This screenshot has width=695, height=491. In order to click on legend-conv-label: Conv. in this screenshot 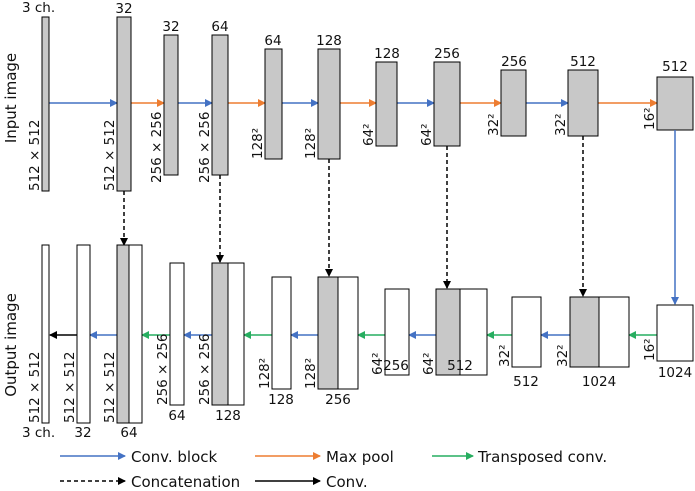, I will do `click(347, 482)`.